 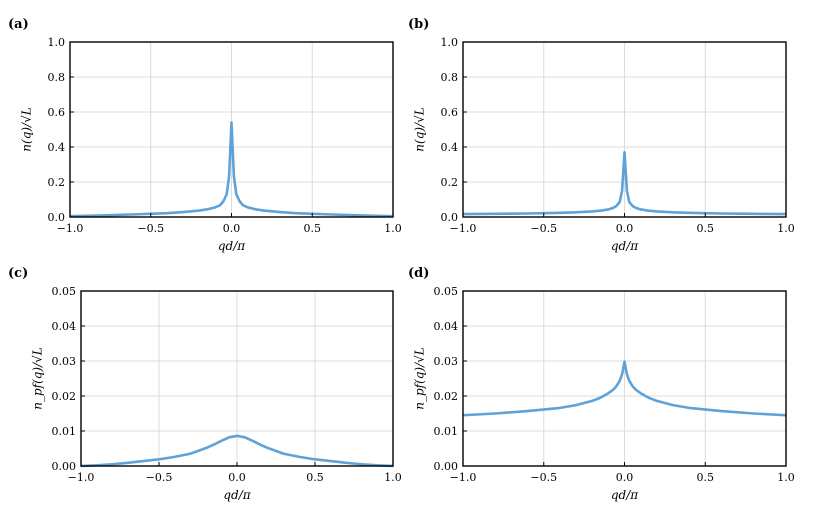 I want to click on panel-label: (b), so click(x=418, y=24).